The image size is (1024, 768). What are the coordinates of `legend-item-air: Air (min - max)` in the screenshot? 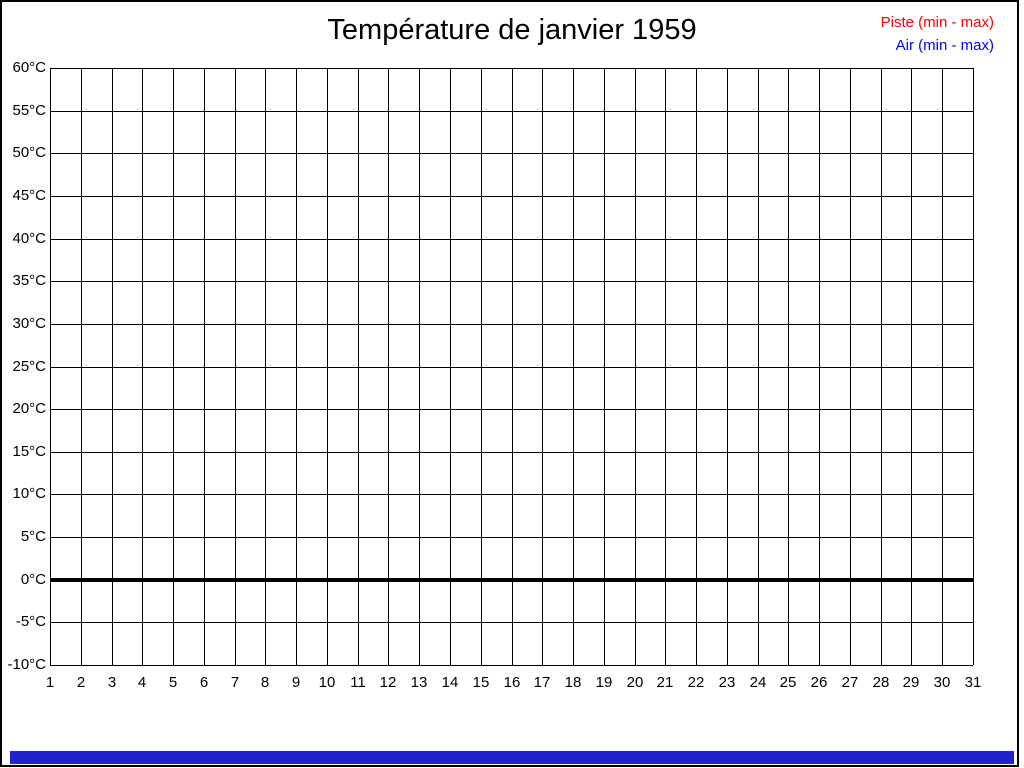 It's located at (944, 45).